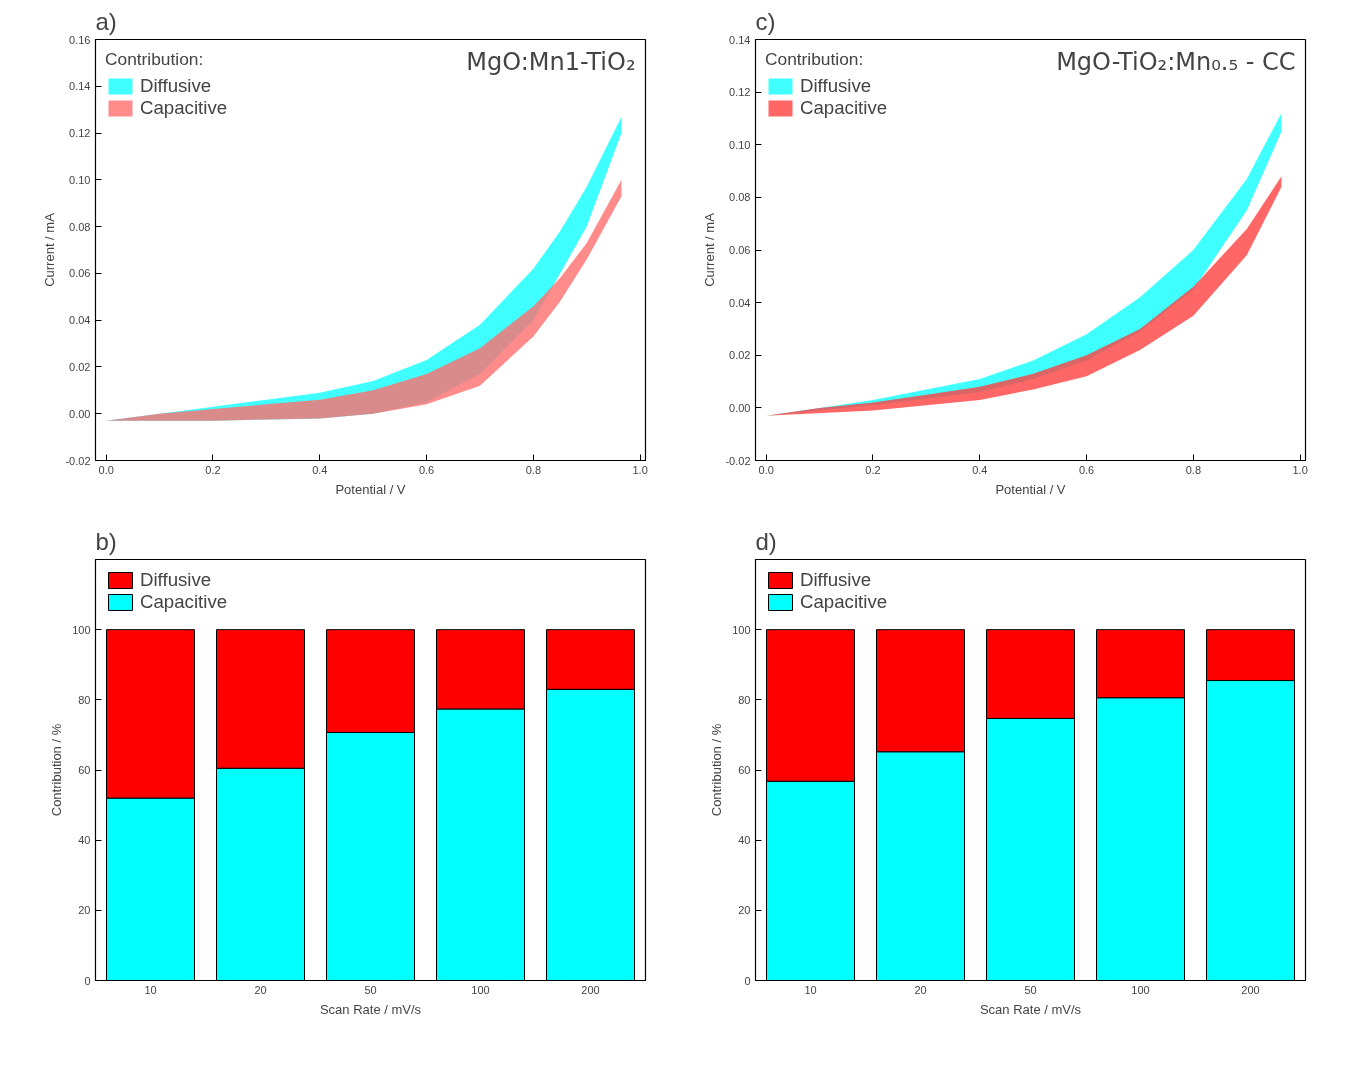  What do you see at coordinates (766, 541) in the screenshot?
I see `text: d)` at bounding box center [766, 541].